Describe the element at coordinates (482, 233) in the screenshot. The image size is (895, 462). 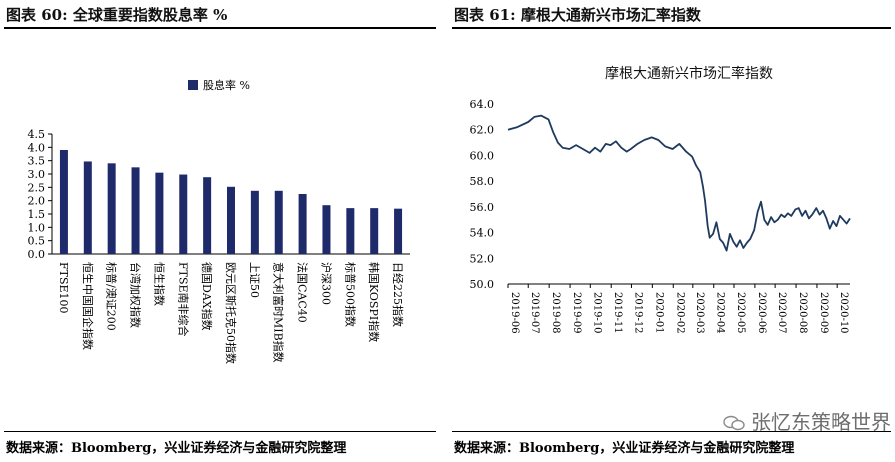
I see `y-tick-label: 54.0` at that location.